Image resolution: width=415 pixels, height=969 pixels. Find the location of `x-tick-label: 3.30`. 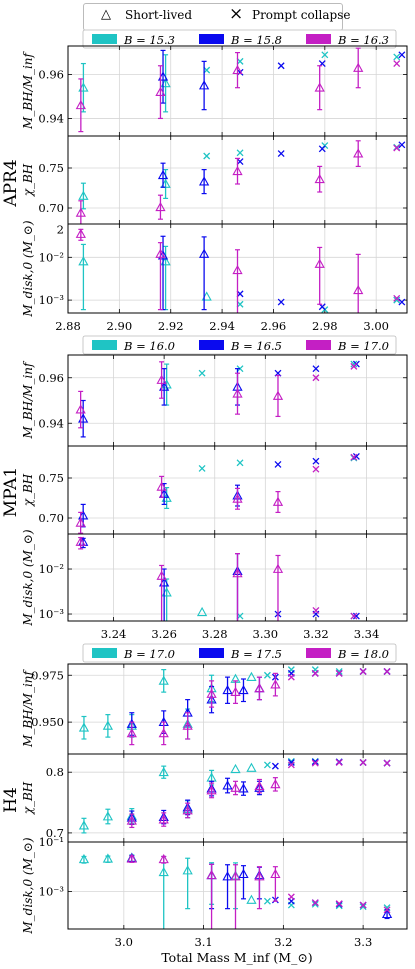

x-tick-label: 3.30 is located at coordinates (266, 634).